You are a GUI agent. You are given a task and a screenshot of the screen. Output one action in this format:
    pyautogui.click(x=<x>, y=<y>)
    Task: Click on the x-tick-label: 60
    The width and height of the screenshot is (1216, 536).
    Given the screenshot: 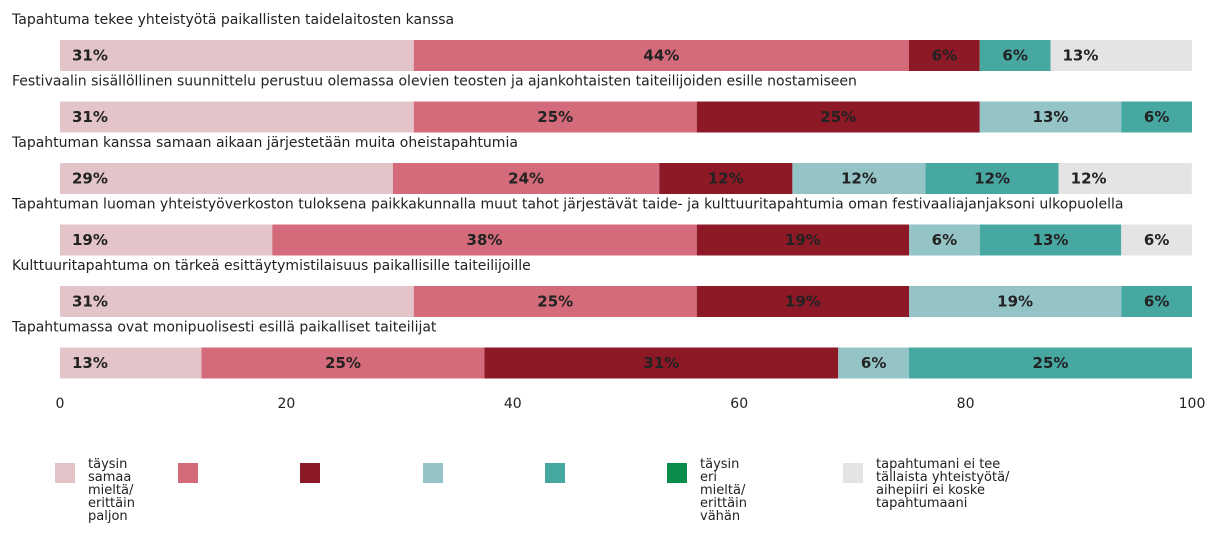 What is the action you would take?
    pyautogui.click(x=739, y=404)
    